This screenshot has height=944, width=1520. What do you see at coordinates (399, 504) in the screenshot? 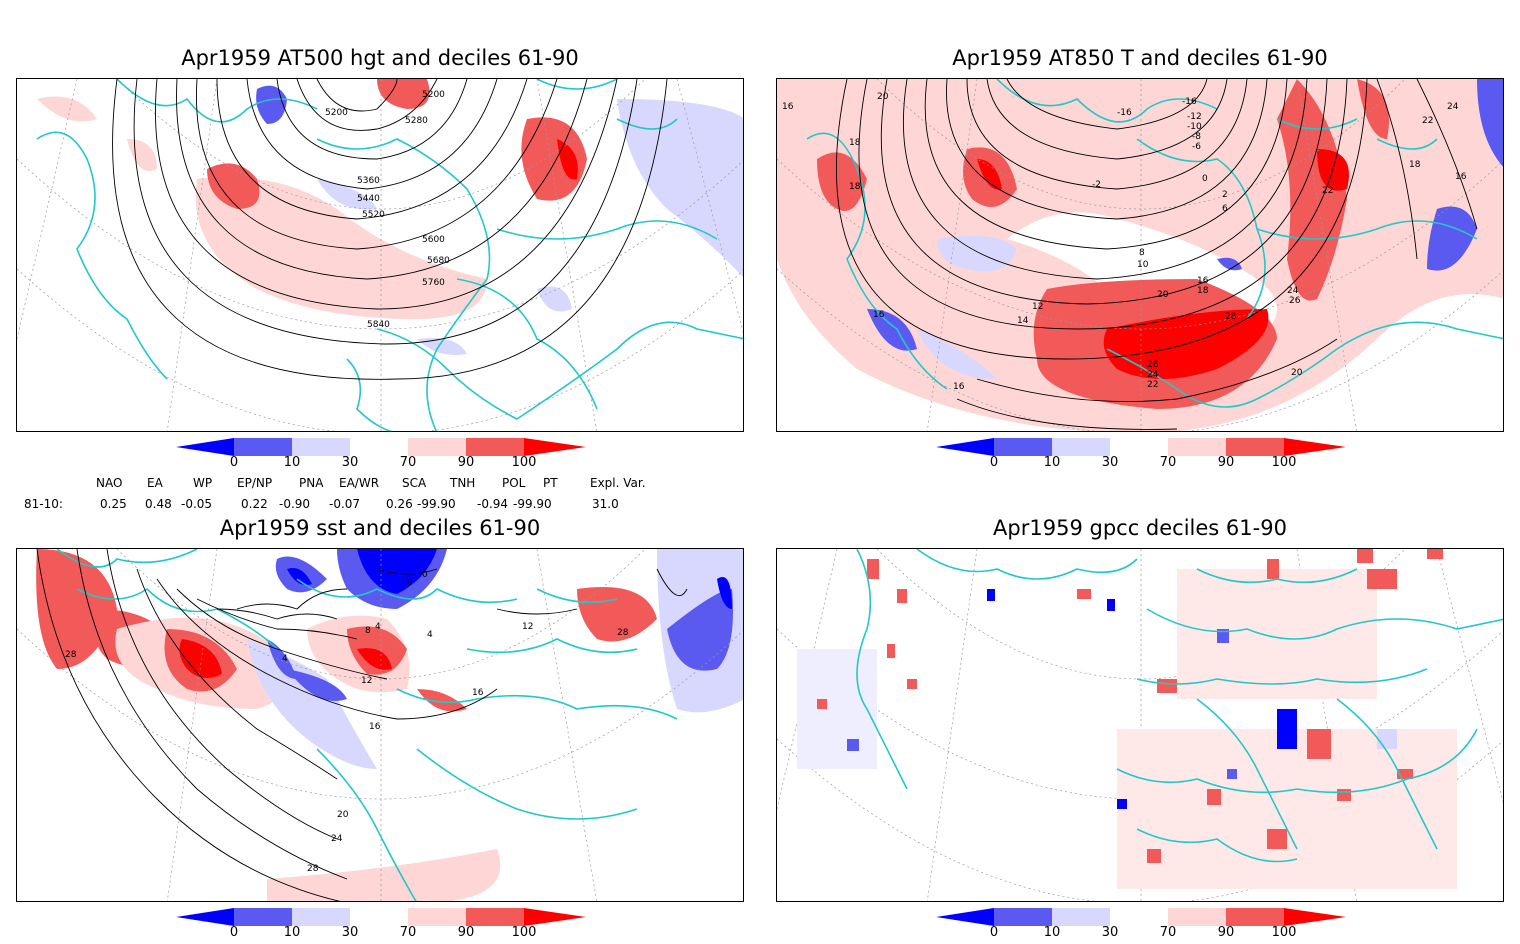
I see `index-value-sca: 0.26` at bounding box center [399, 504].